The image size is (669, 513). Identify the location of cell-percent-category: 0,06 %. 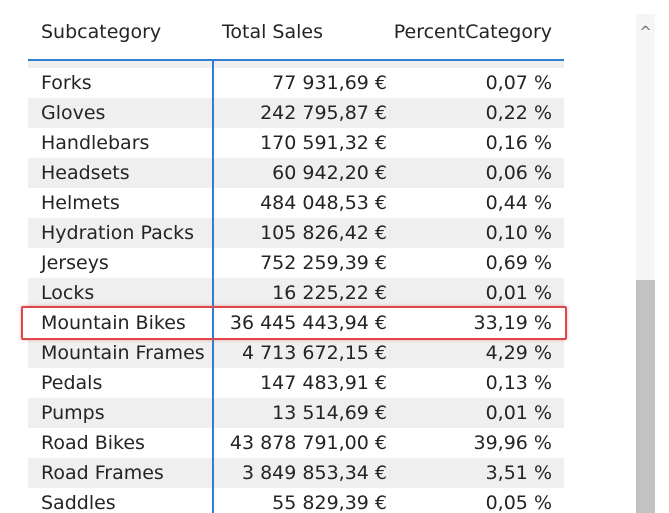
(518, 173).